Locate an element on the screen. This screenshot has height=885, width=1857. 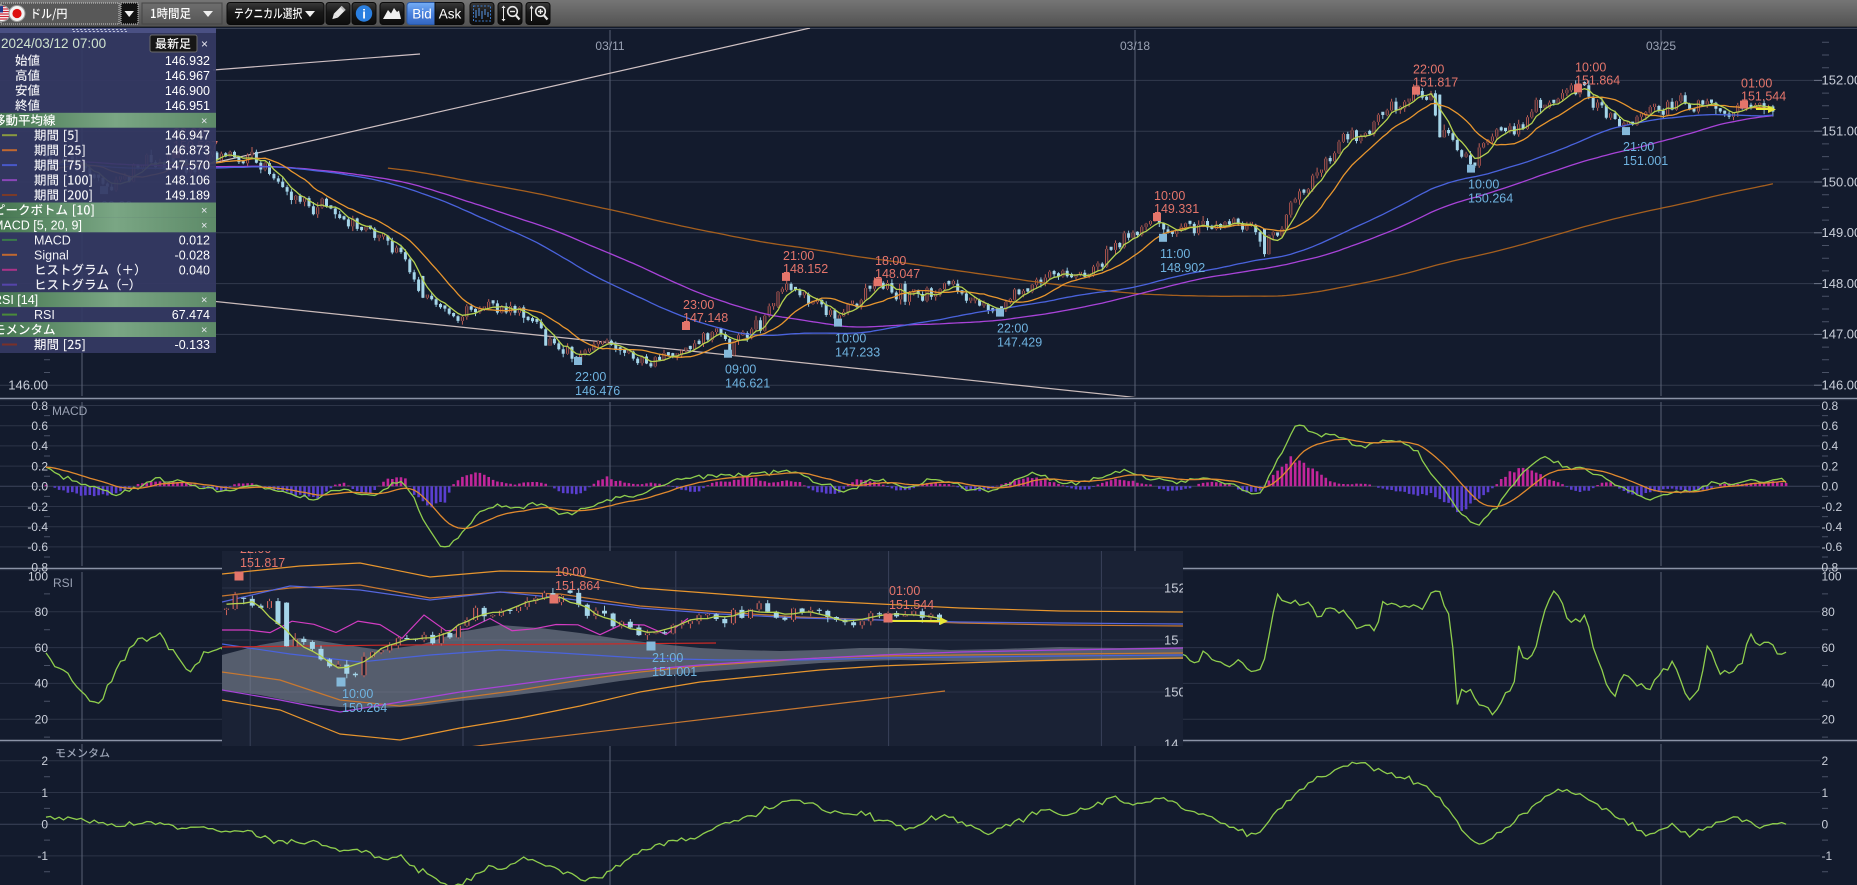
svg-text: 0.012 is located at coordinates (194, 240).